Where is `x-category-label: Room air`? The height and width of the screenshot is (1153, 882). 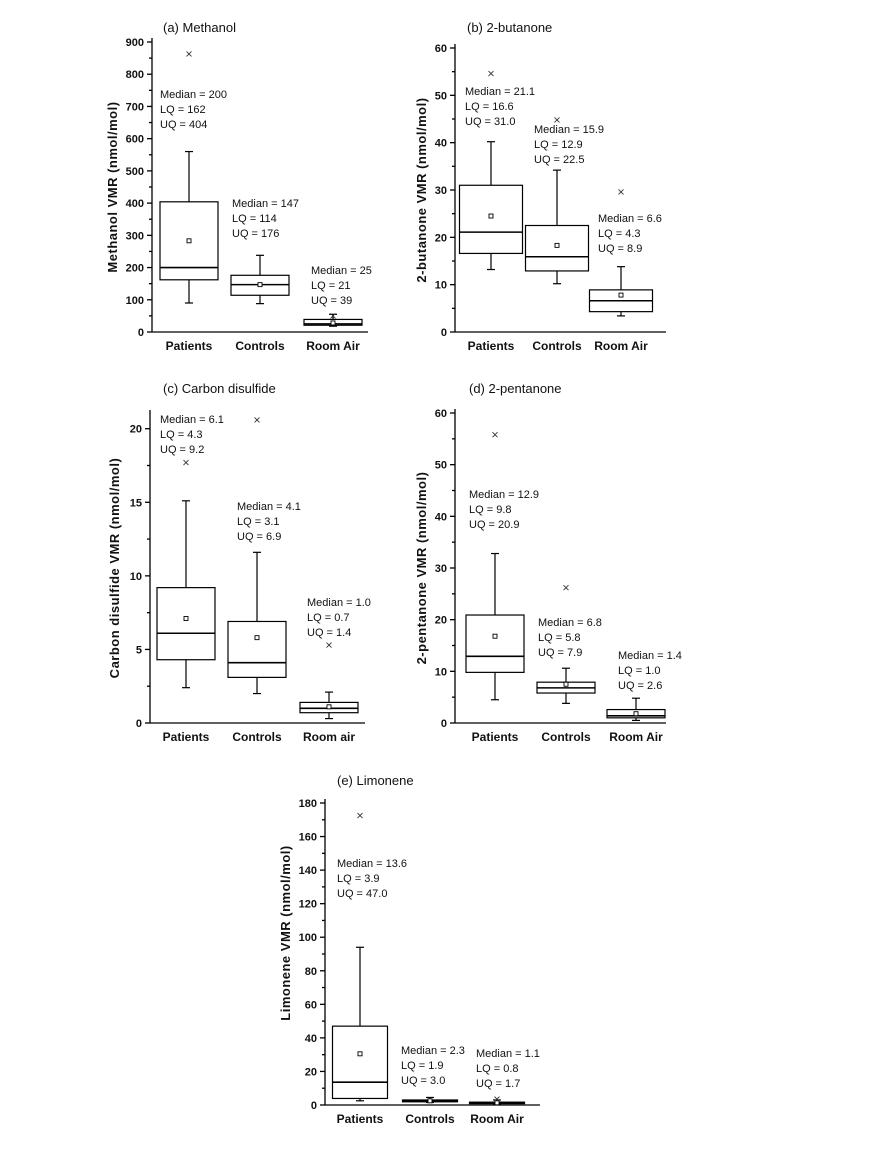
x-category-label: Room air is located at coordinates (329, 737).